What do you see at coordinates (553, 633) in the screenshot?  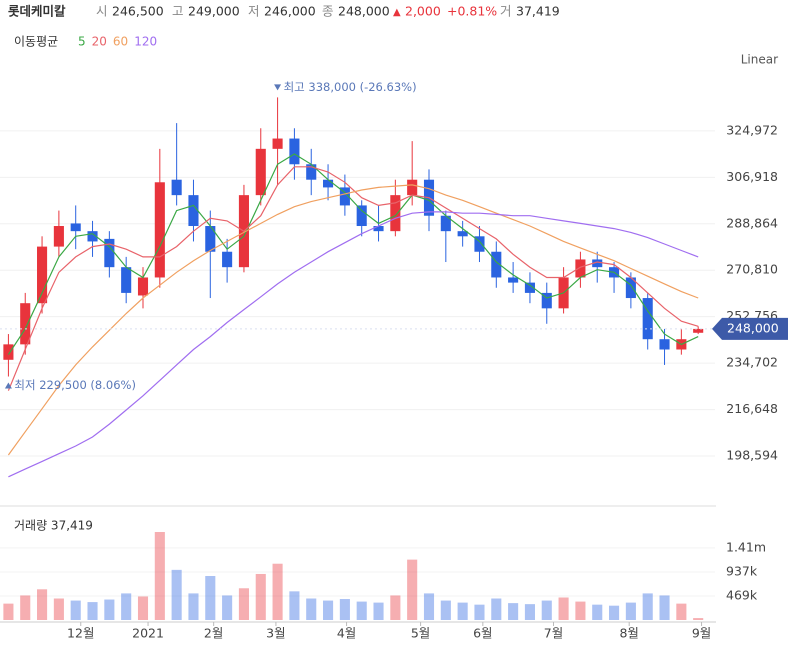 I see `x-tick-label: 7월` at bounding box center [553, 633].